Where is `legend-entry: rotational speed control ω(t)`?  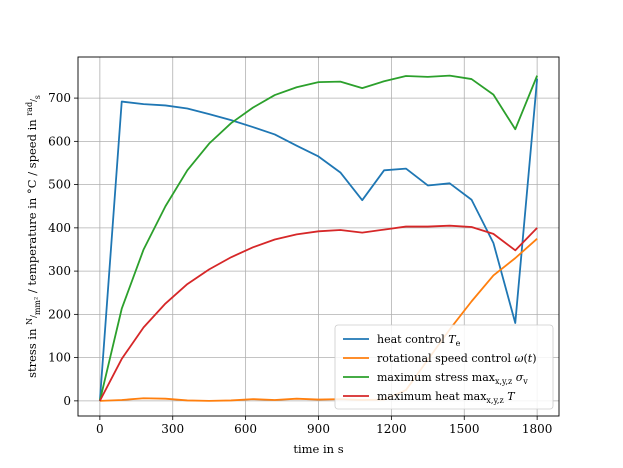 legend-entry: rotational speed control ω(t) is located at coordinates (457, 358).